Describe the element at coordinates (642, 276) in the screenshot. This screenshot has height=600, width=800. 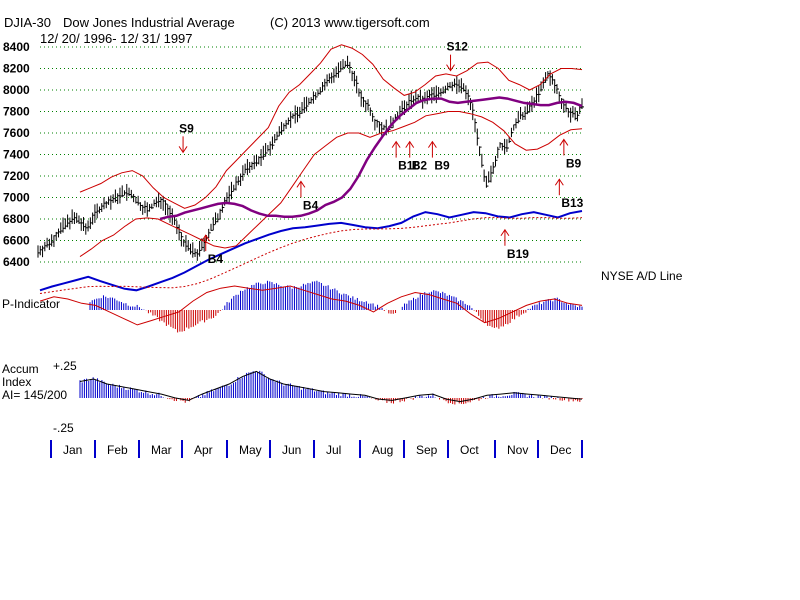
I see `ad-line-label: NYSE A/D Line` at that location.